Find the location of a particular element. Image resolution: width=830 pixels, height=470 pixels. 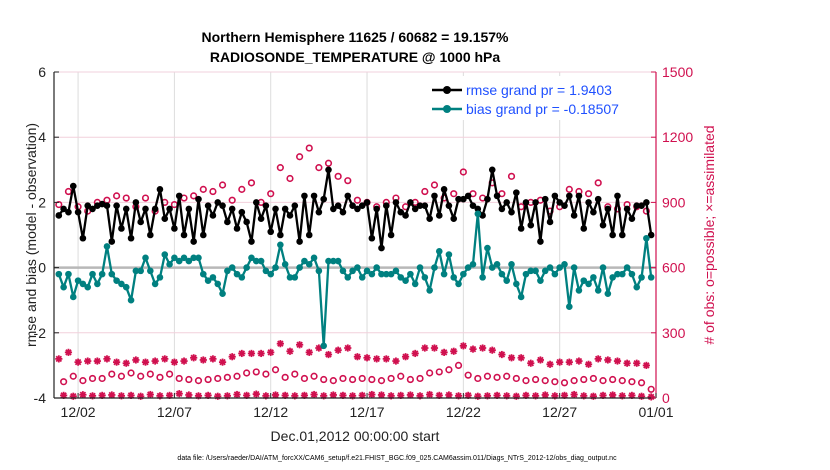

y-right-tick-label: 600 is located at coordinates (674, 268).